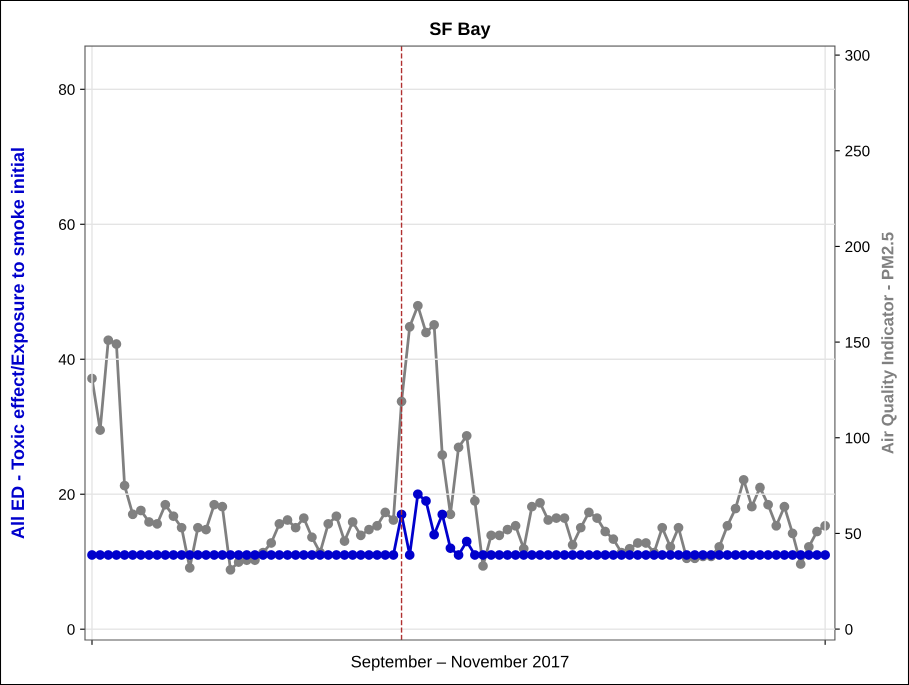  Describe the element at coordinates (858, 438) in the screenshot. I see `y2-tick-label: 100` at that location.